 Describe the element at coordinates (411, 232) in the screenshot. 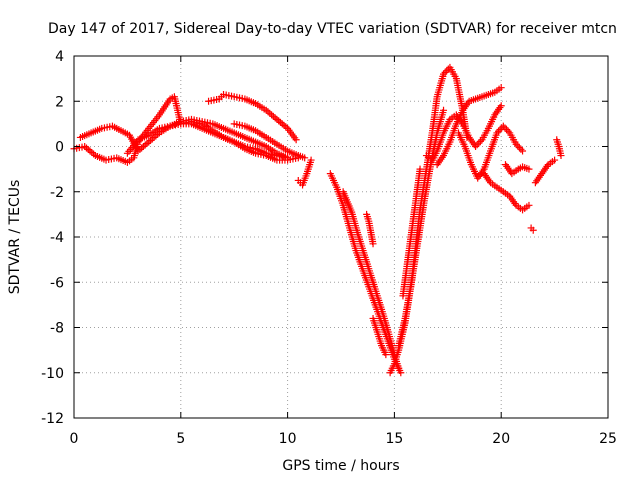

I see `series-track-m` at that location.